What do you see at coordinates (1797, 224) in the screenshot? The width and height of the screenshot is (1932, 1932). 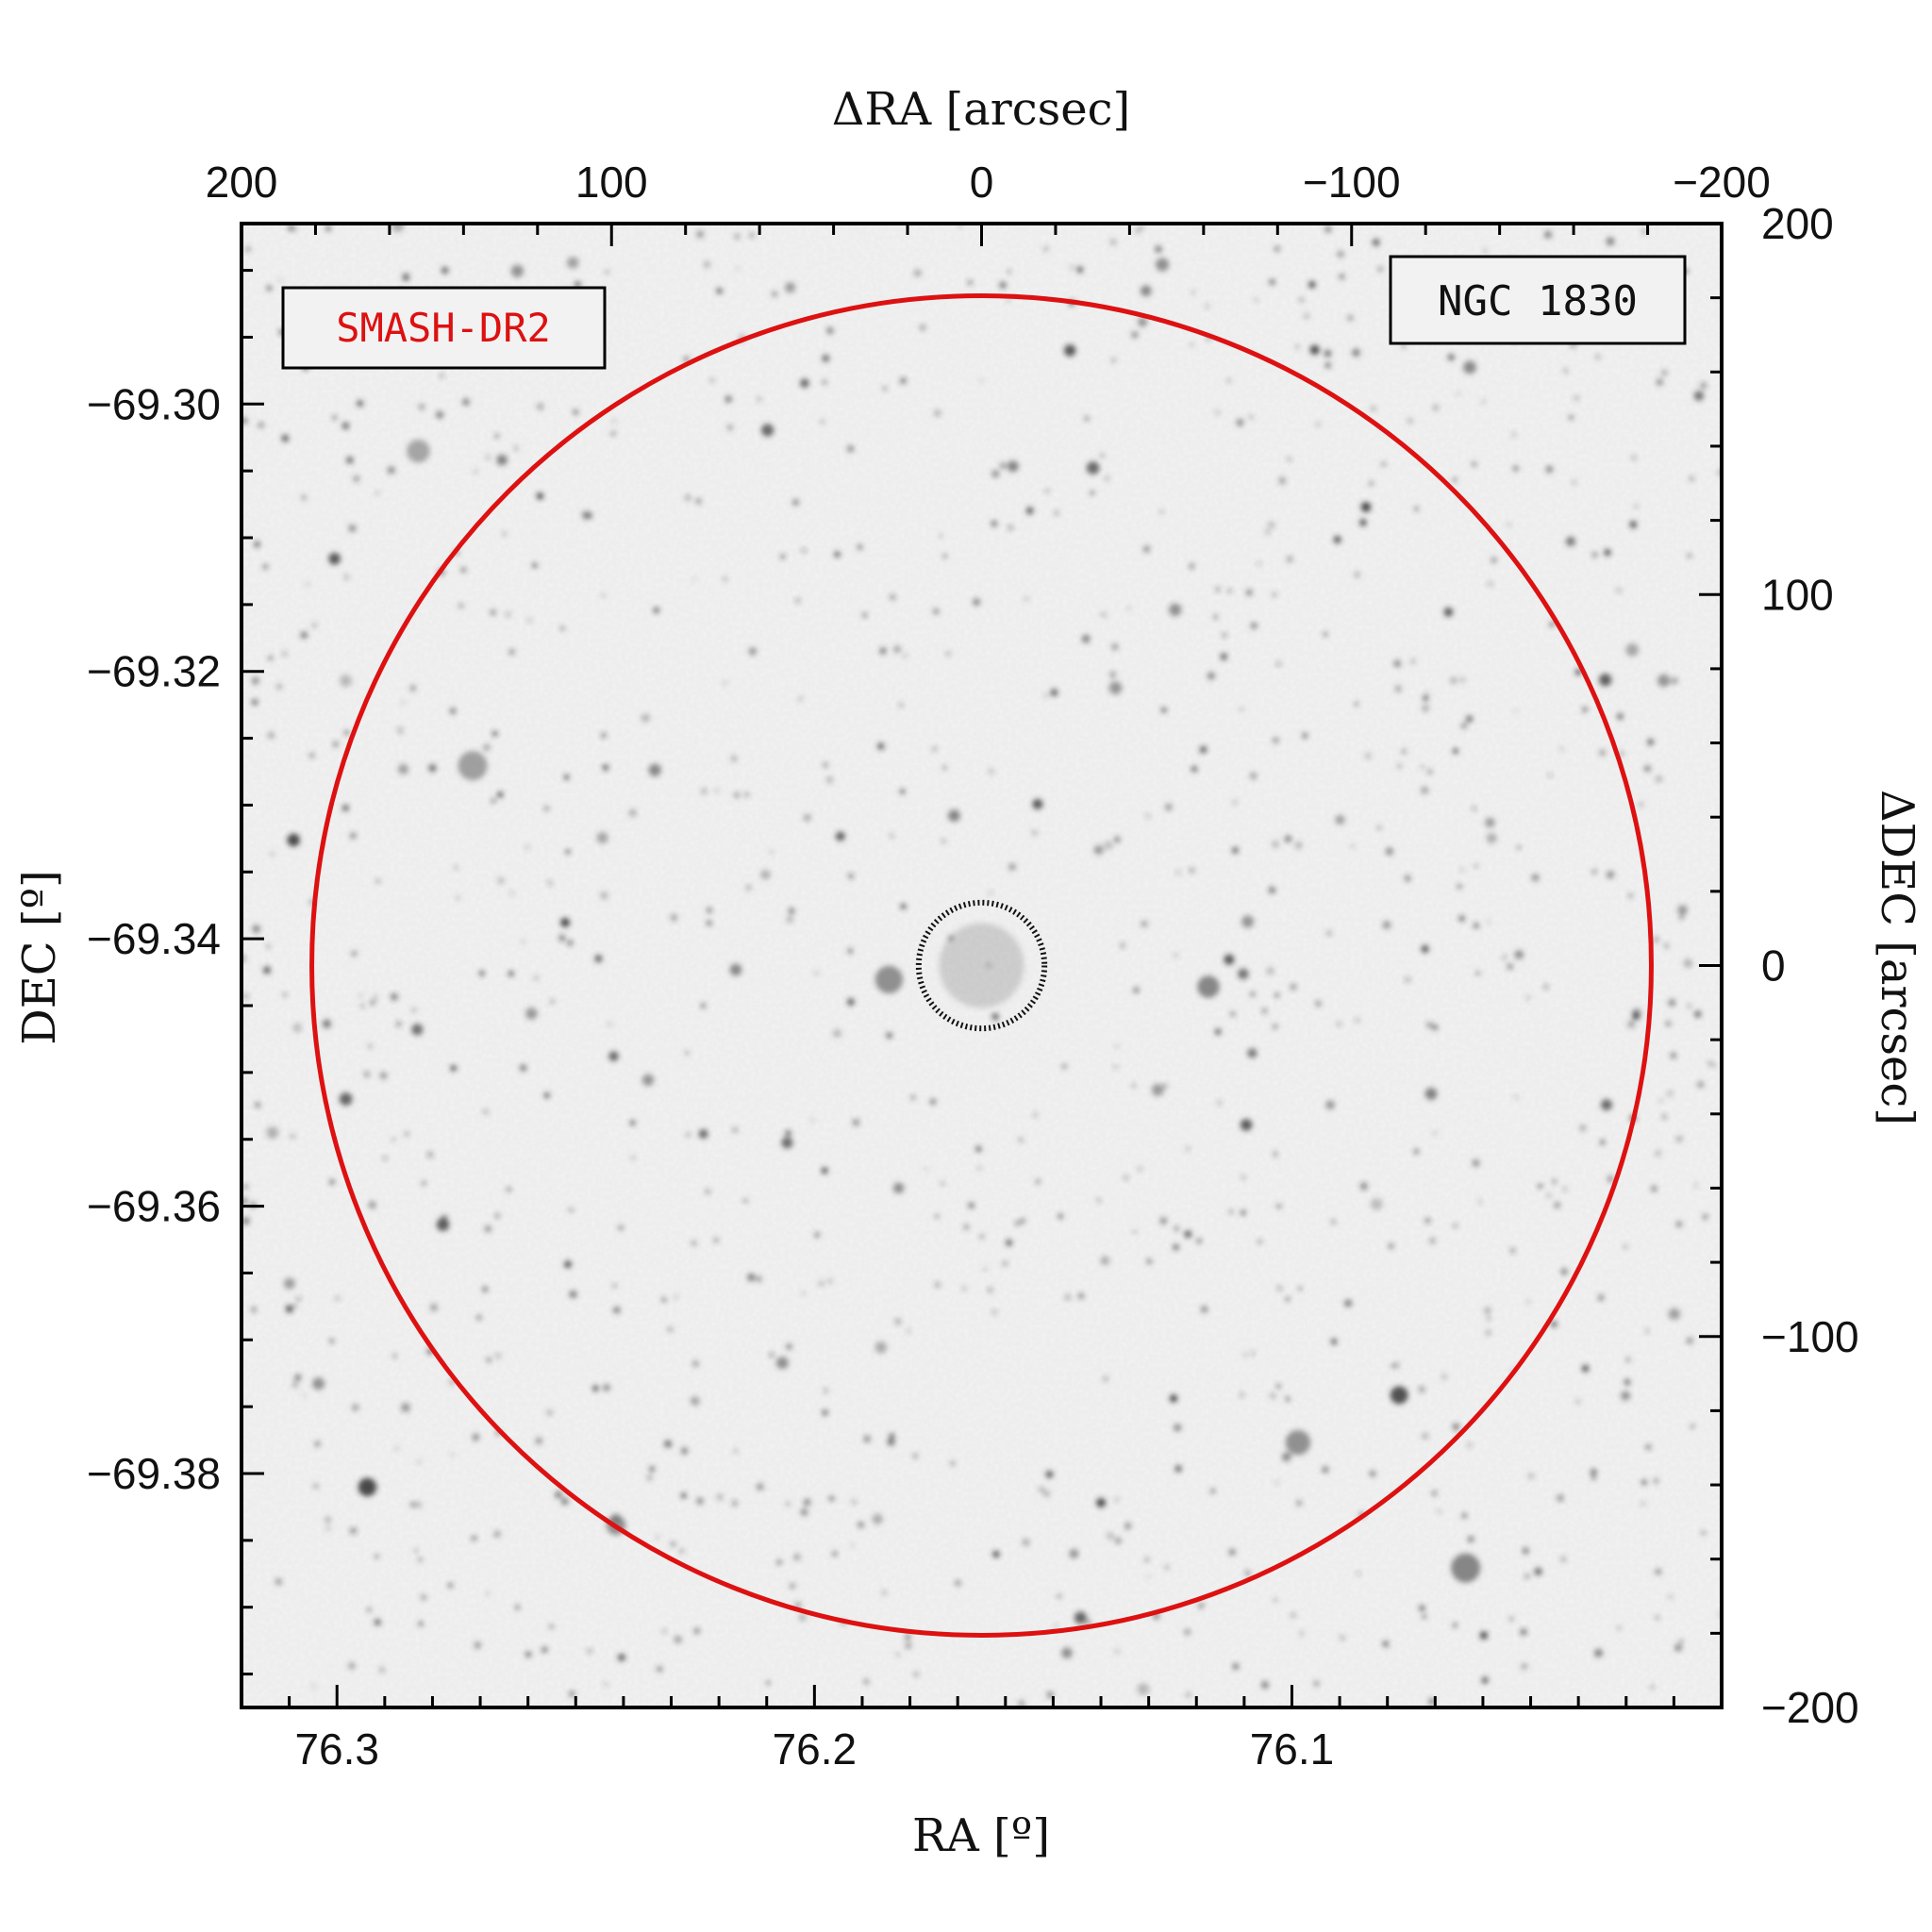 I see `right-tick-label: 200` at bounding box center [1797, 224].